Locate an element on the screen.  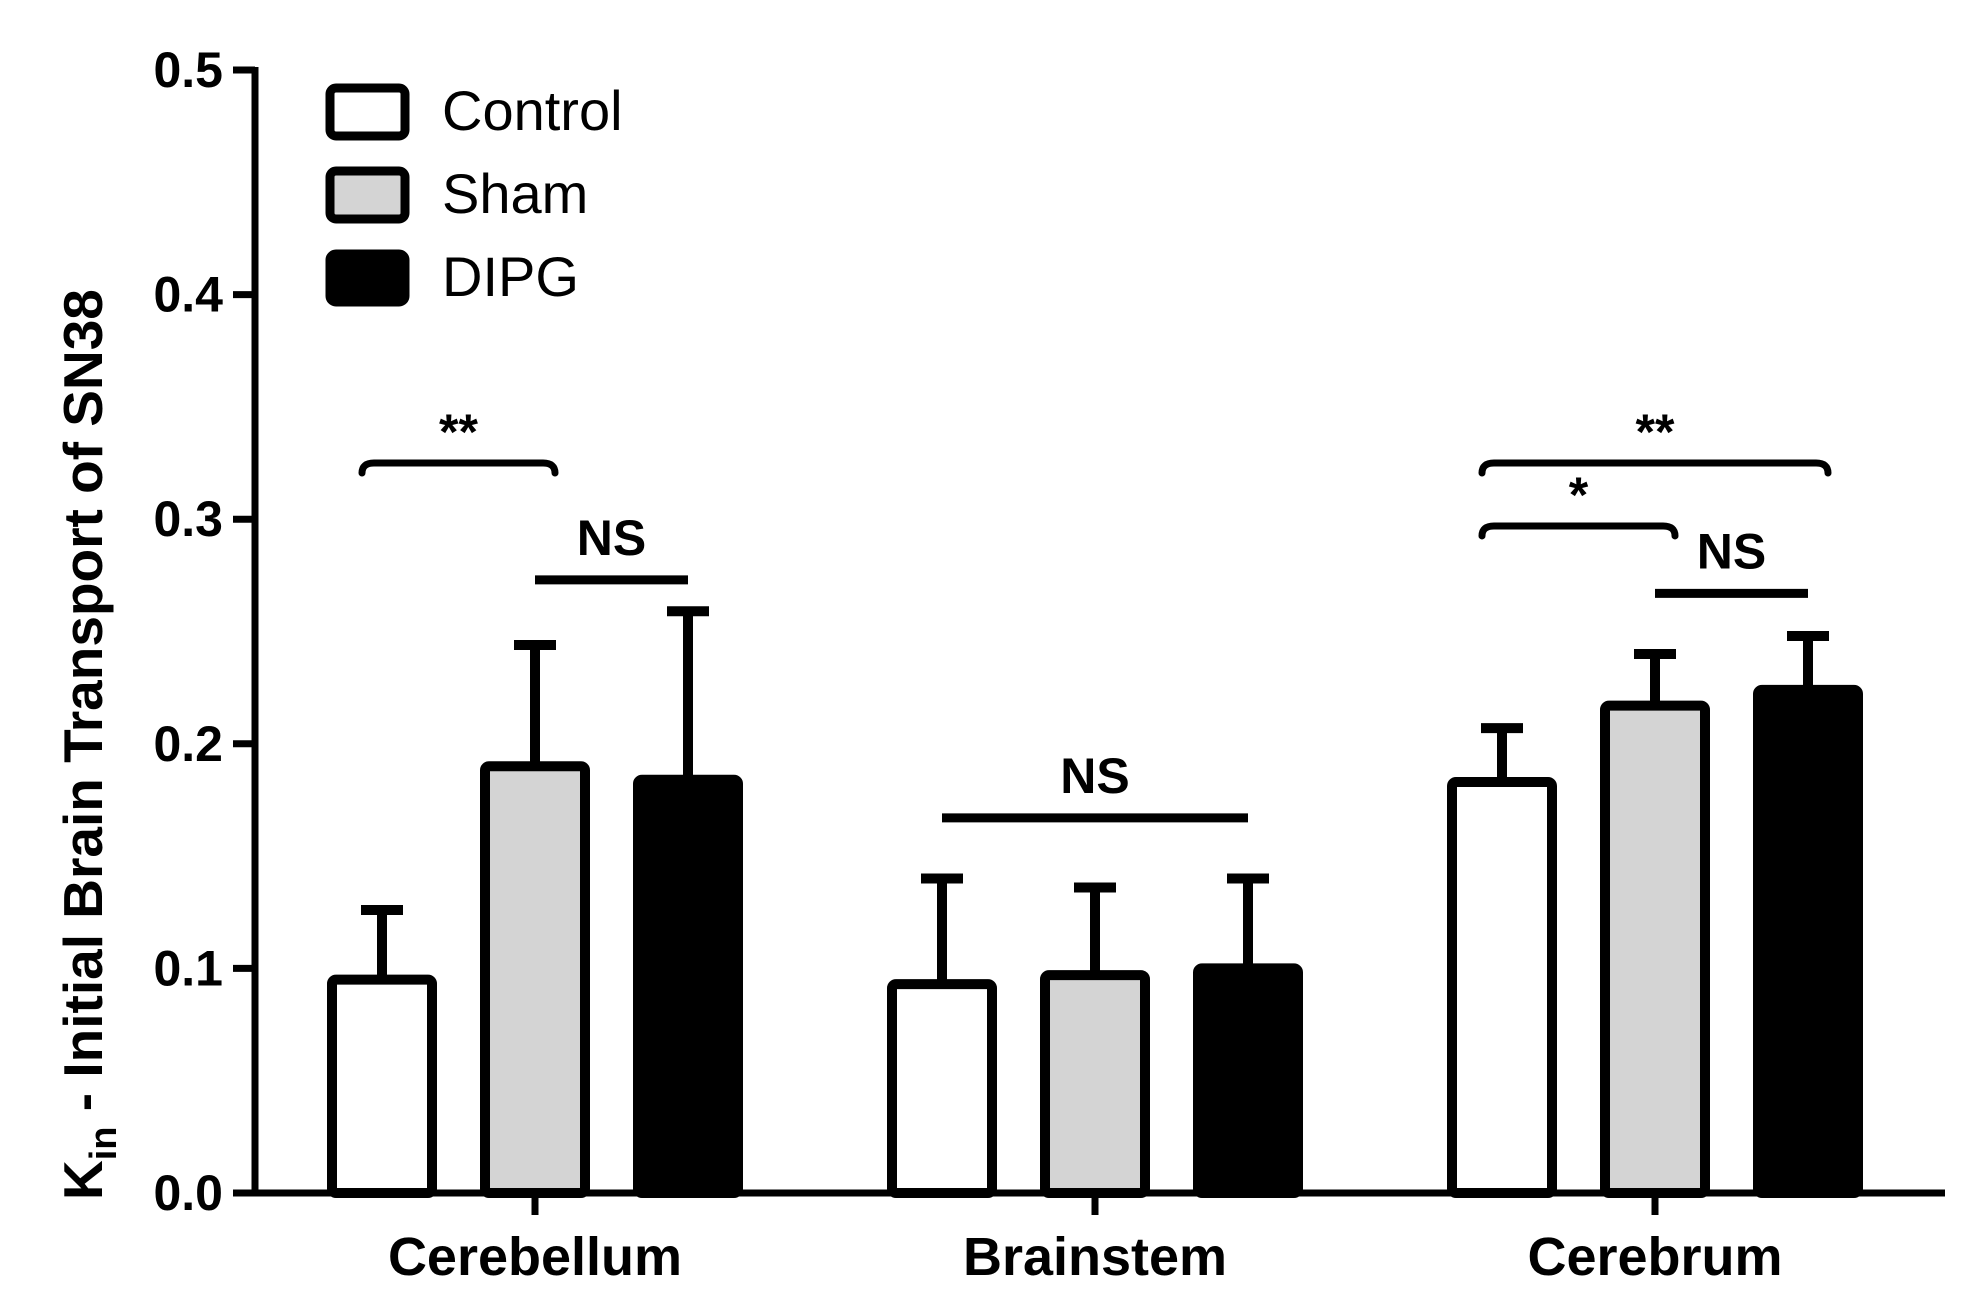
legend-swatch-control is located at coordinates (367, 112).